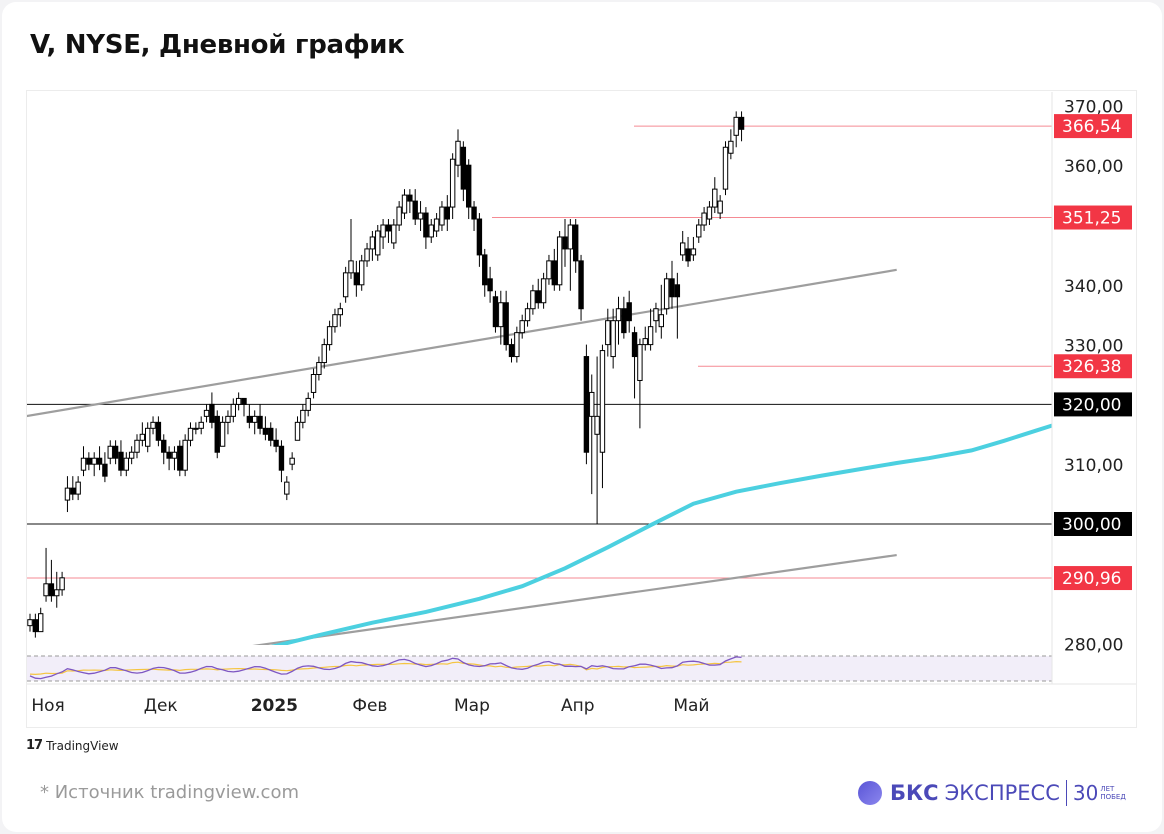  What do you see at coordinates (1093, 646) in the screenshot?
I see `y-tick-label: 280,00` at bounding box center [1093, 646].